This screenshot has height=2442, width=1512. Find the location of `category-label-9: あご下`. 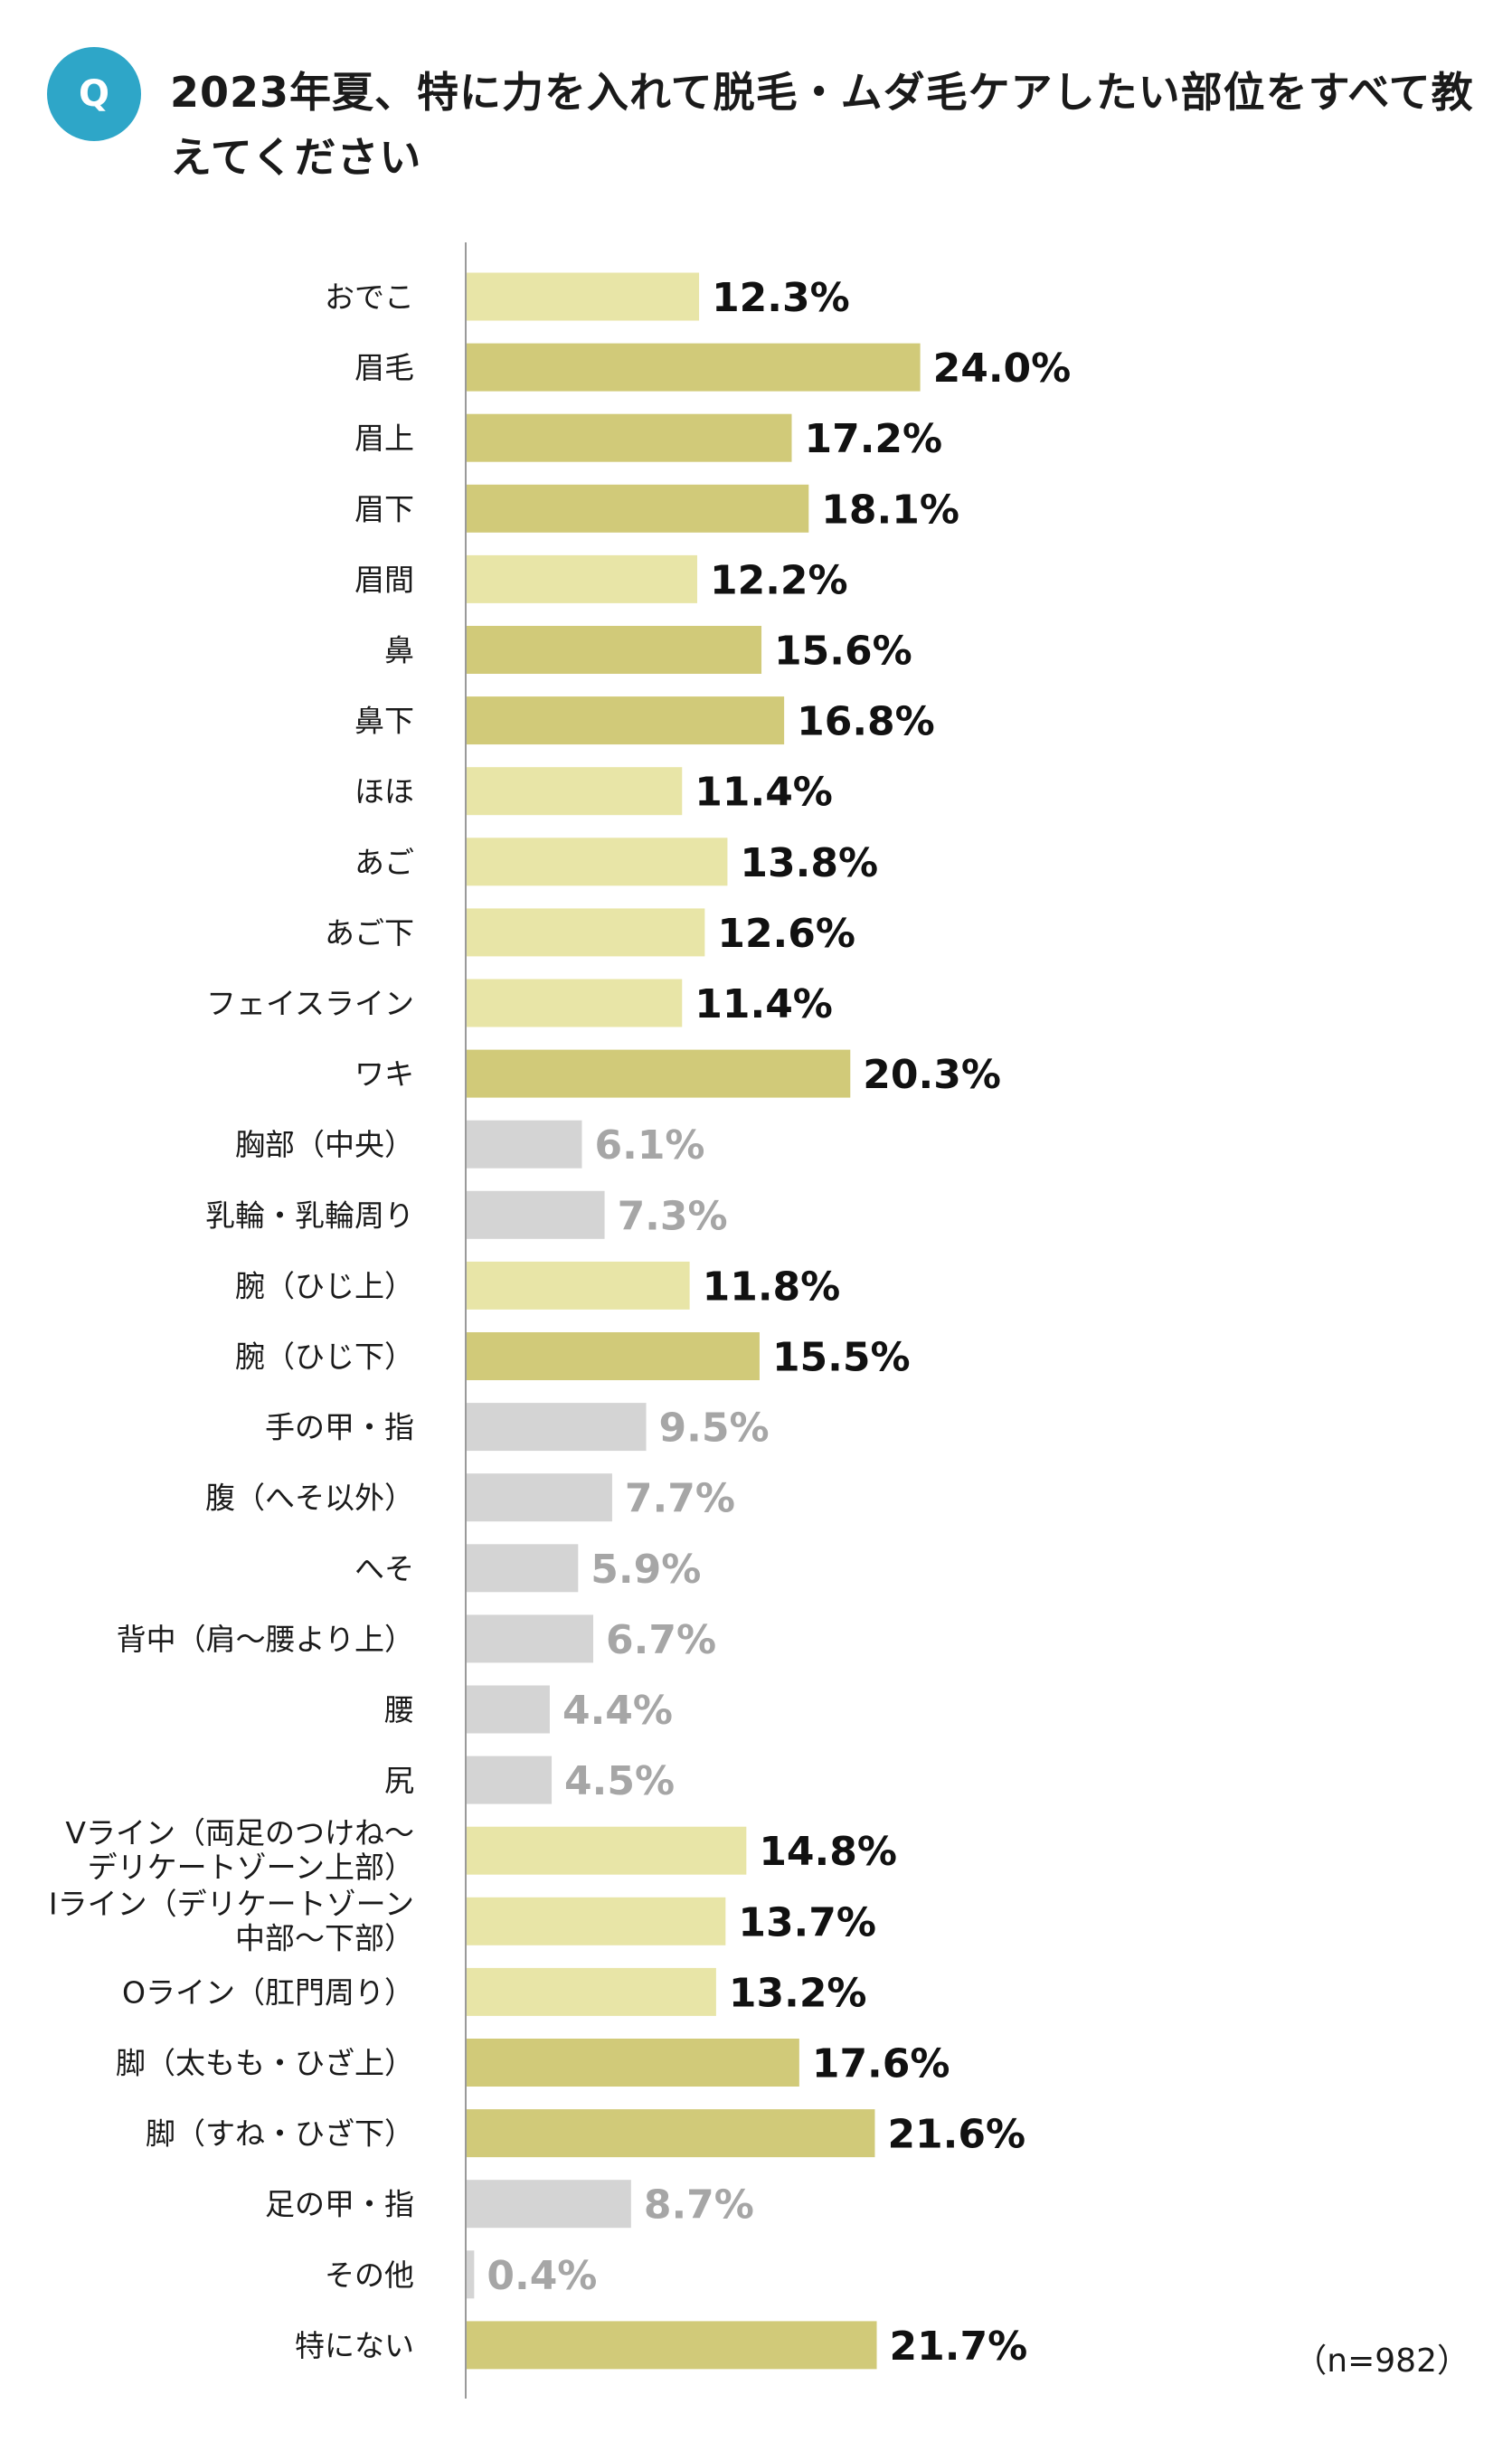

category-label-9: あご下 is located at coordinates (369, 933).